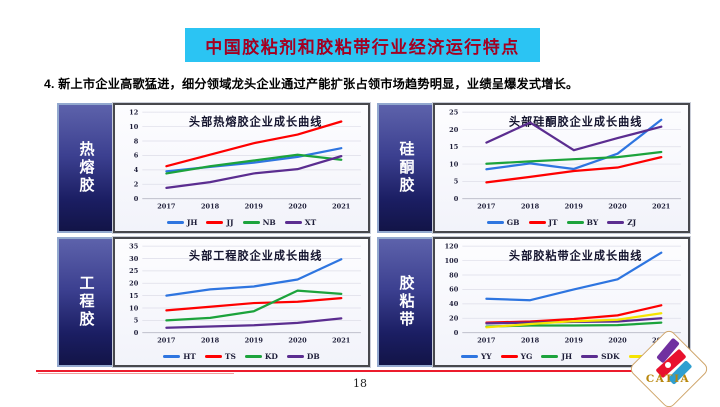  Describe the element at coordinates (360, 383) in the screenshot. I see `page-number: 18` at that location.